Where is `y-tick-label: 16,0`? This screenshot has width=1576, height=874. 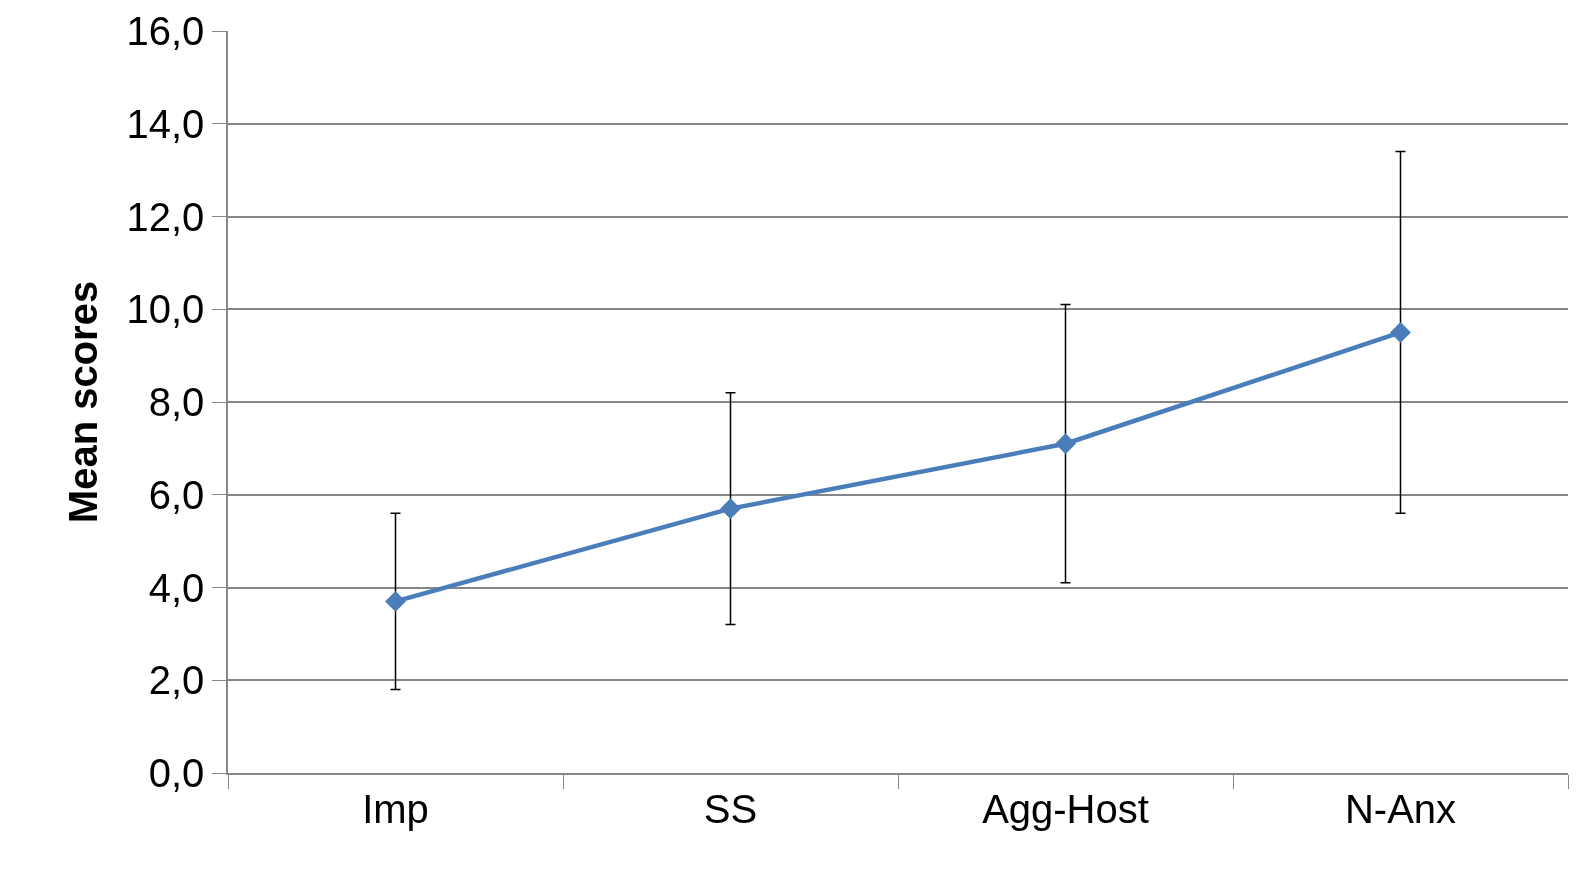
y-tick-label: 16,0 is located at coordinates (165, 31).